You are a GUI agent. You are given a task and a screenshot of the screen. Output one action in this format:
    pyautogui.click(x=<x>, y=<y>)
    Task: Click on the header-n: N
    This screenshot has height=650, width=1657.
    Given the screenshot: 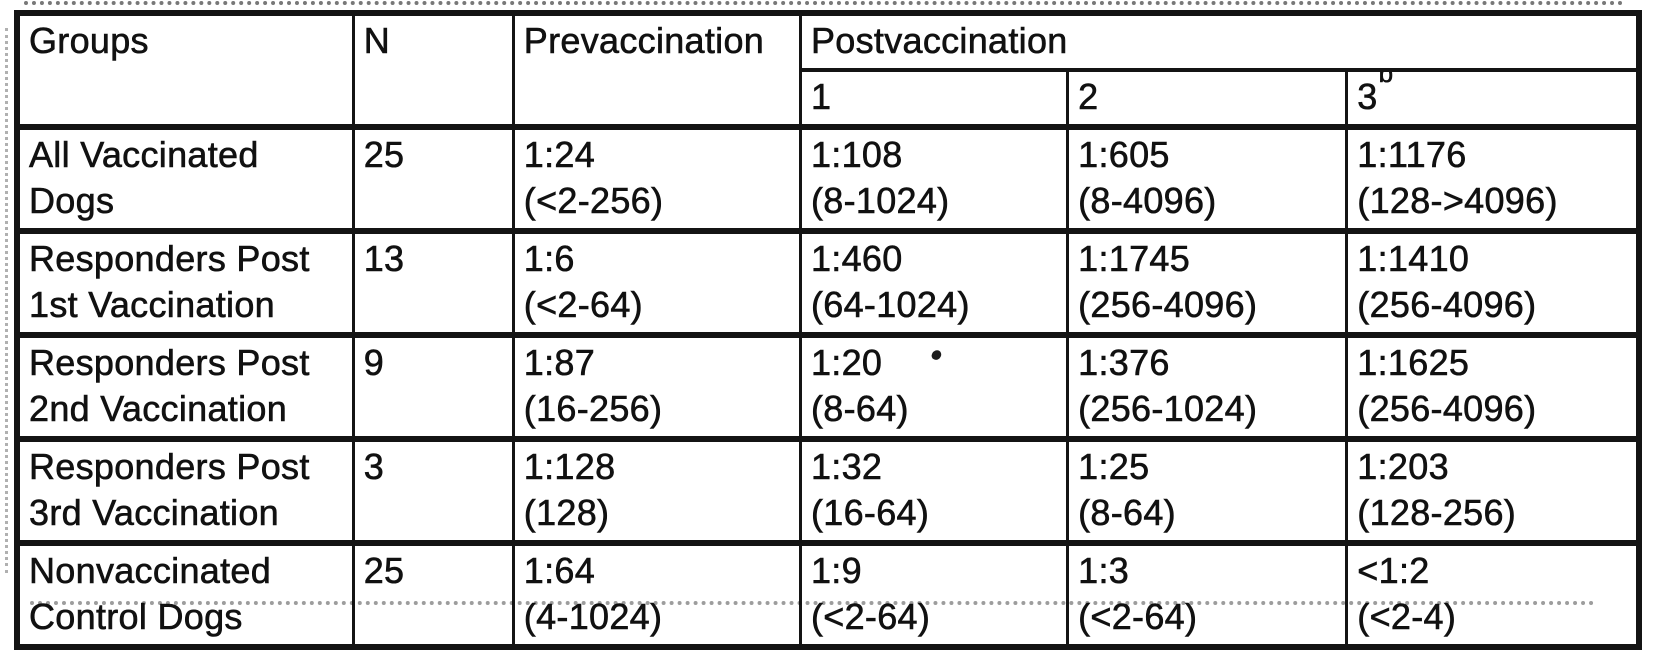 What is the action you would take?
    pyautogui.click(x=433, y=69)
    